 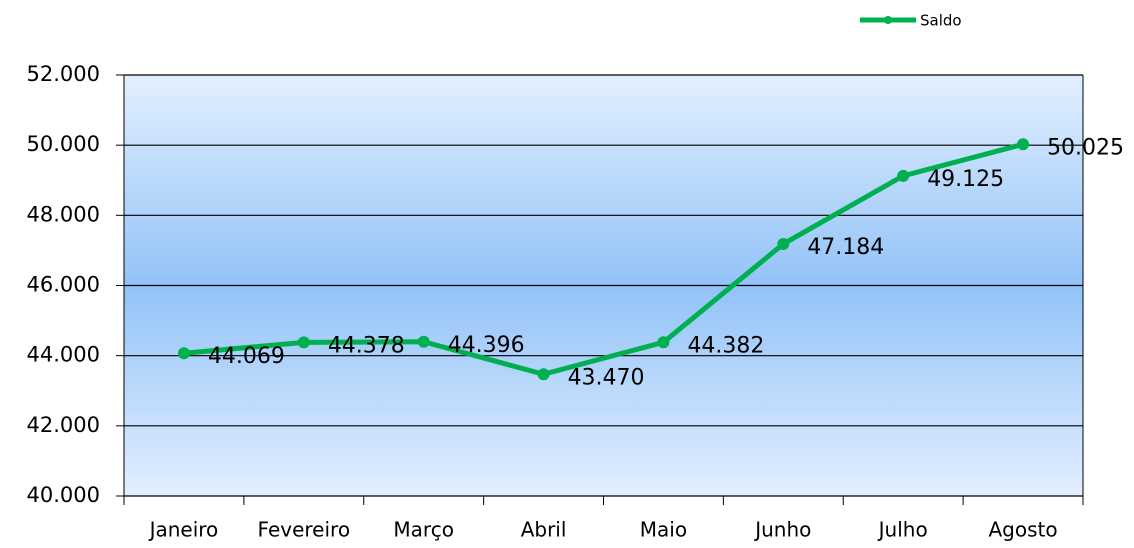 What do you see at coordinates (845, 247) in the screenshot?
I see `data-label: 47.184` at bounding box center [845, 247].